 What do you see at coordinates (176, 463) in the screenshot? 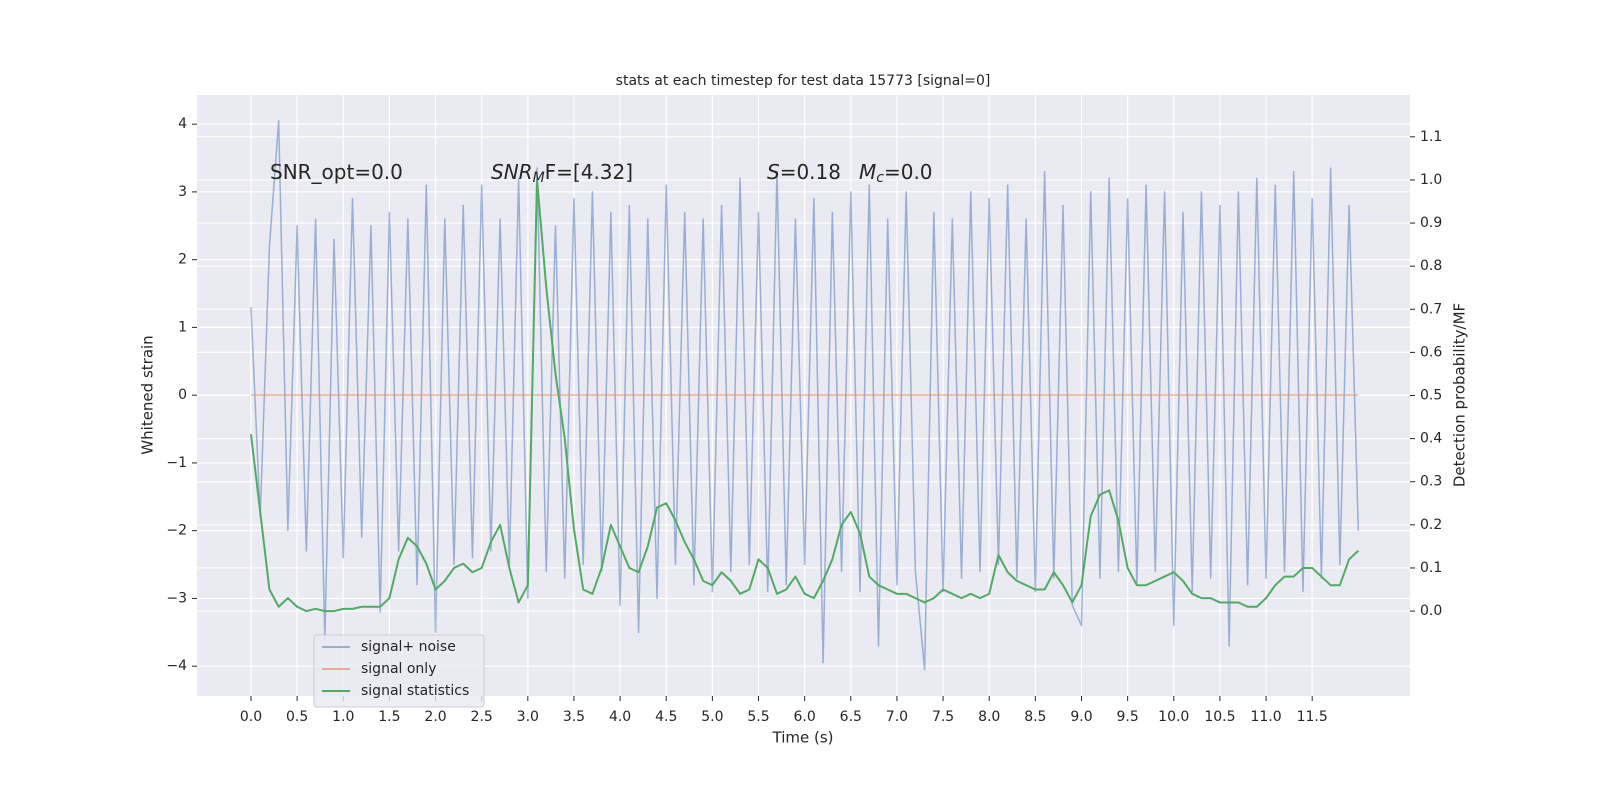
I see `y-tick-label: −1` at bounding box center [176, 463].